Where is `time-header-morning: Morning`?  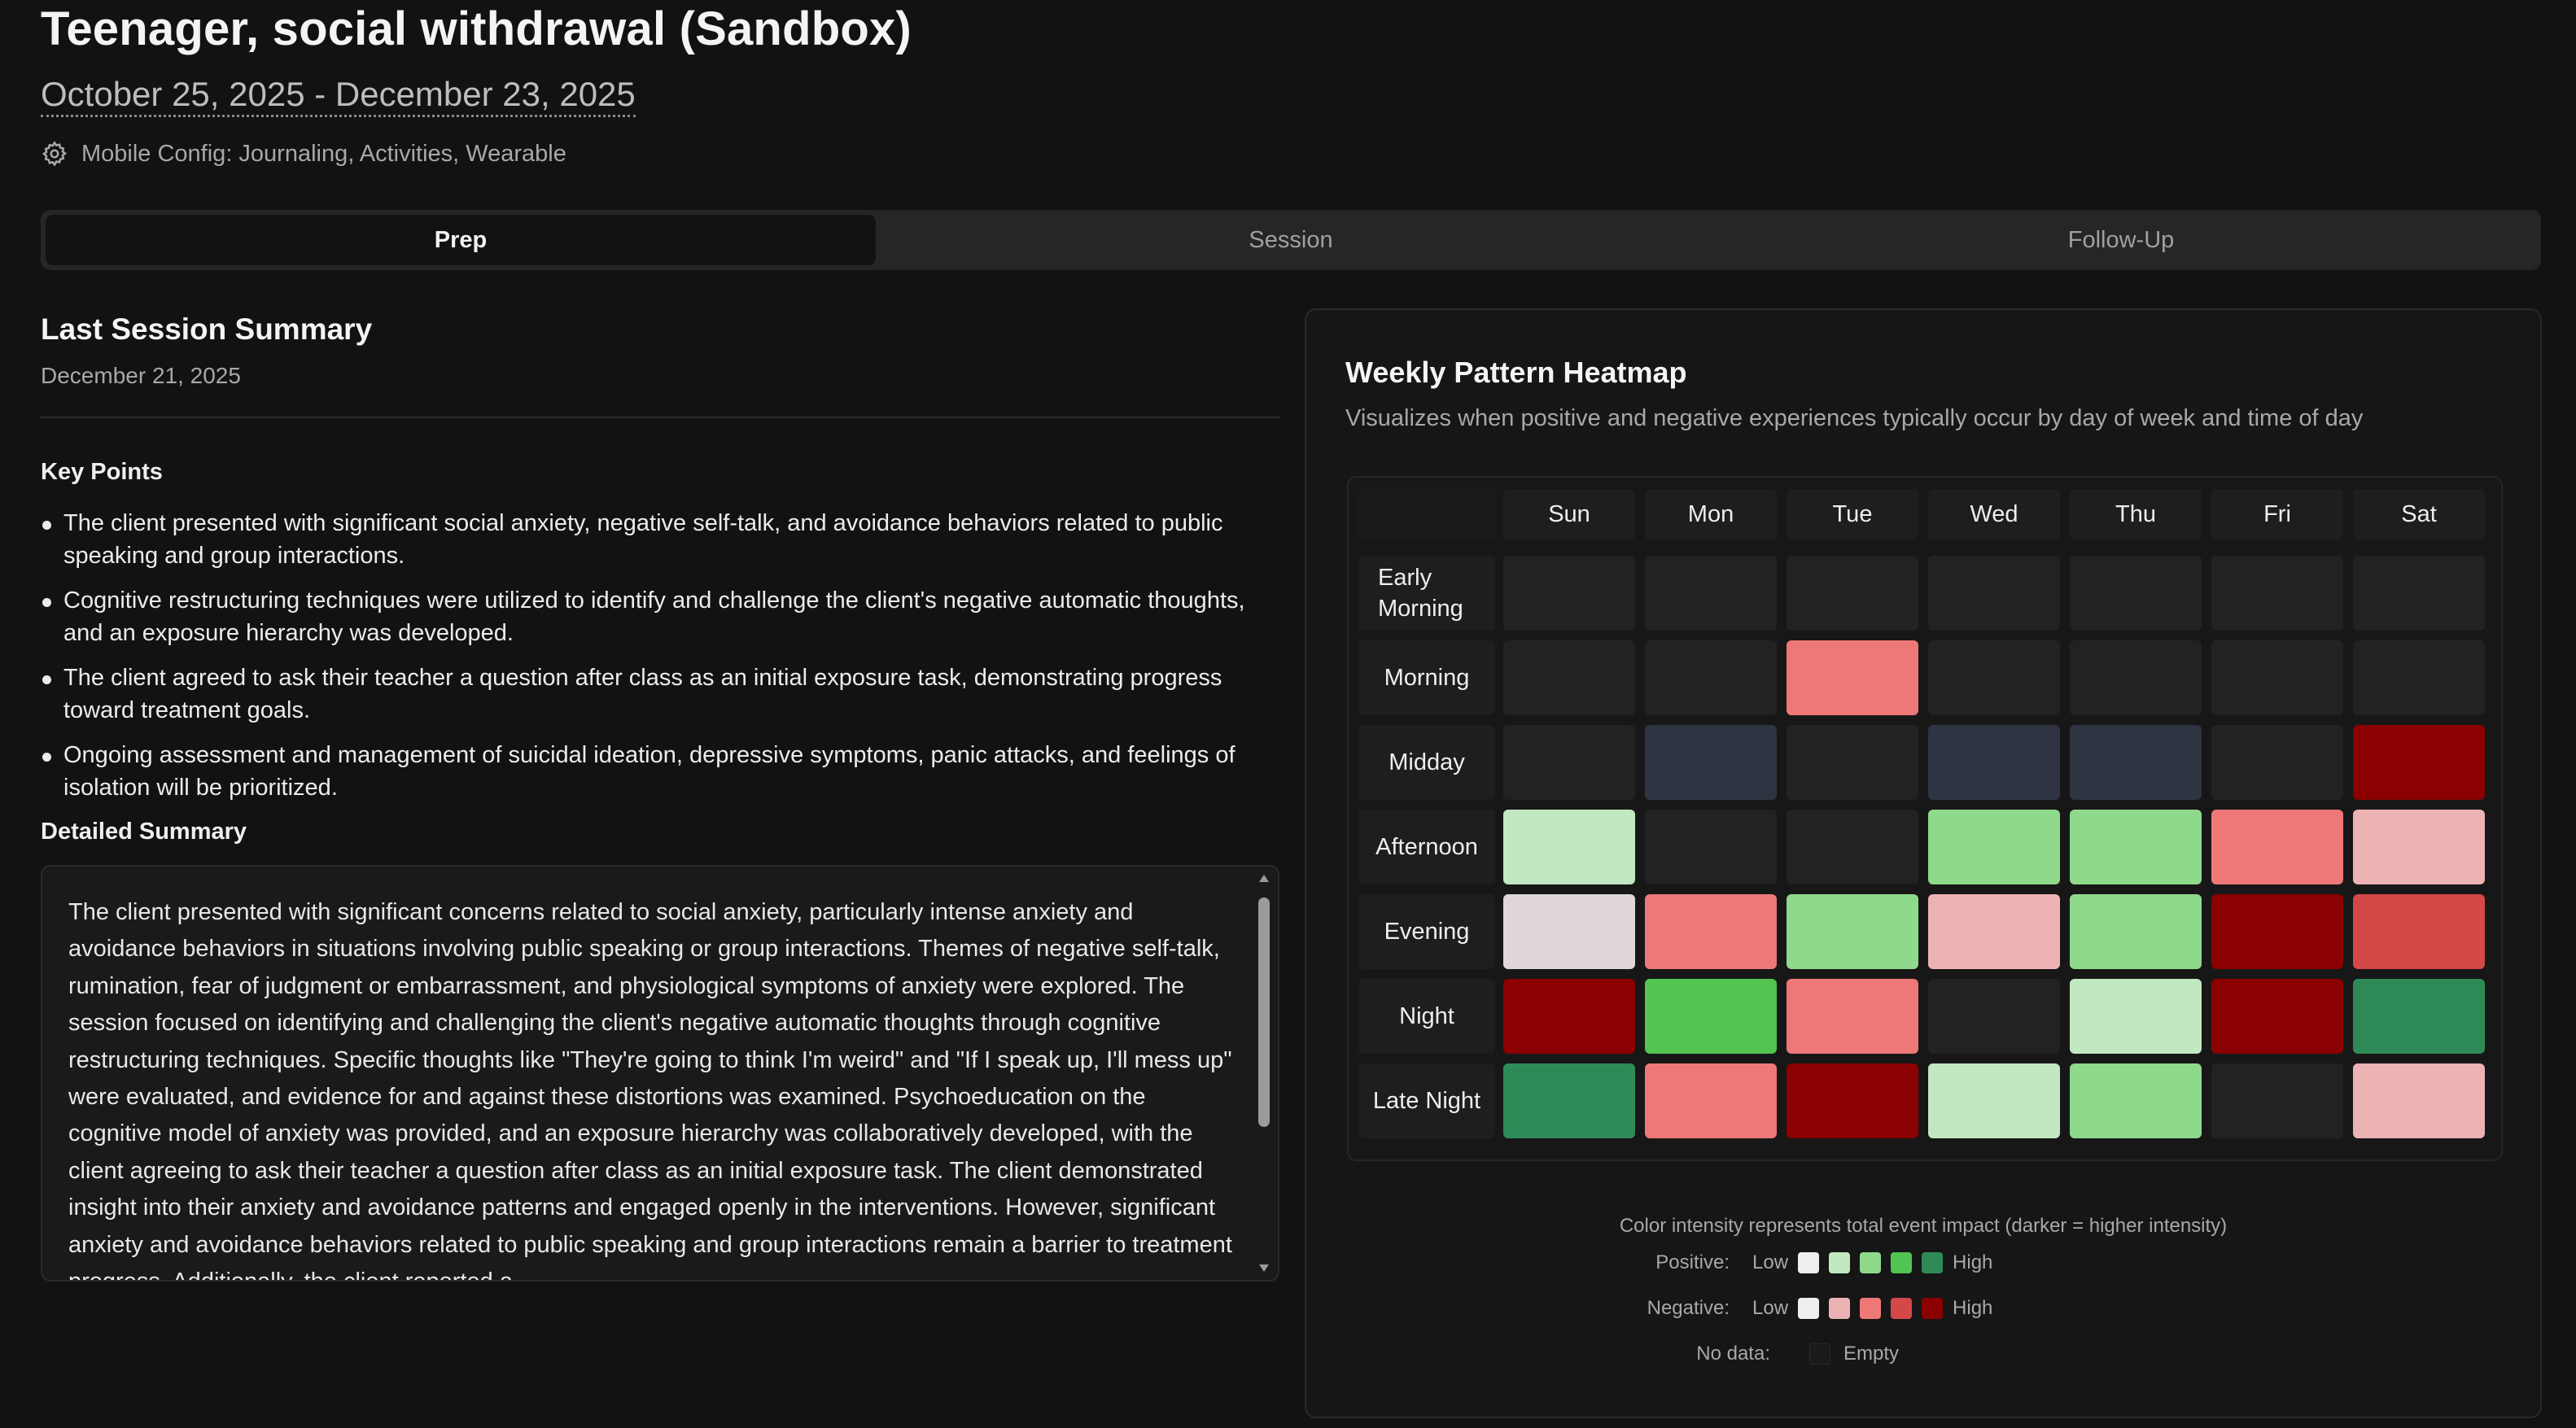 time-header-morning: Morning is located at coordinates (1426, 677).